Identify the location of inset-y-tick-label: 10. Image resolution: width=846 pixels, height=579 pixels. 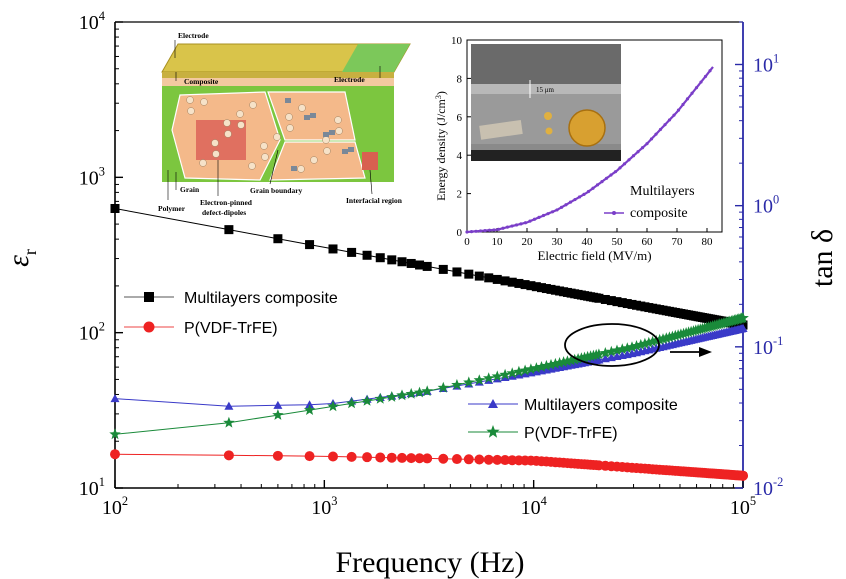
(457, 41).